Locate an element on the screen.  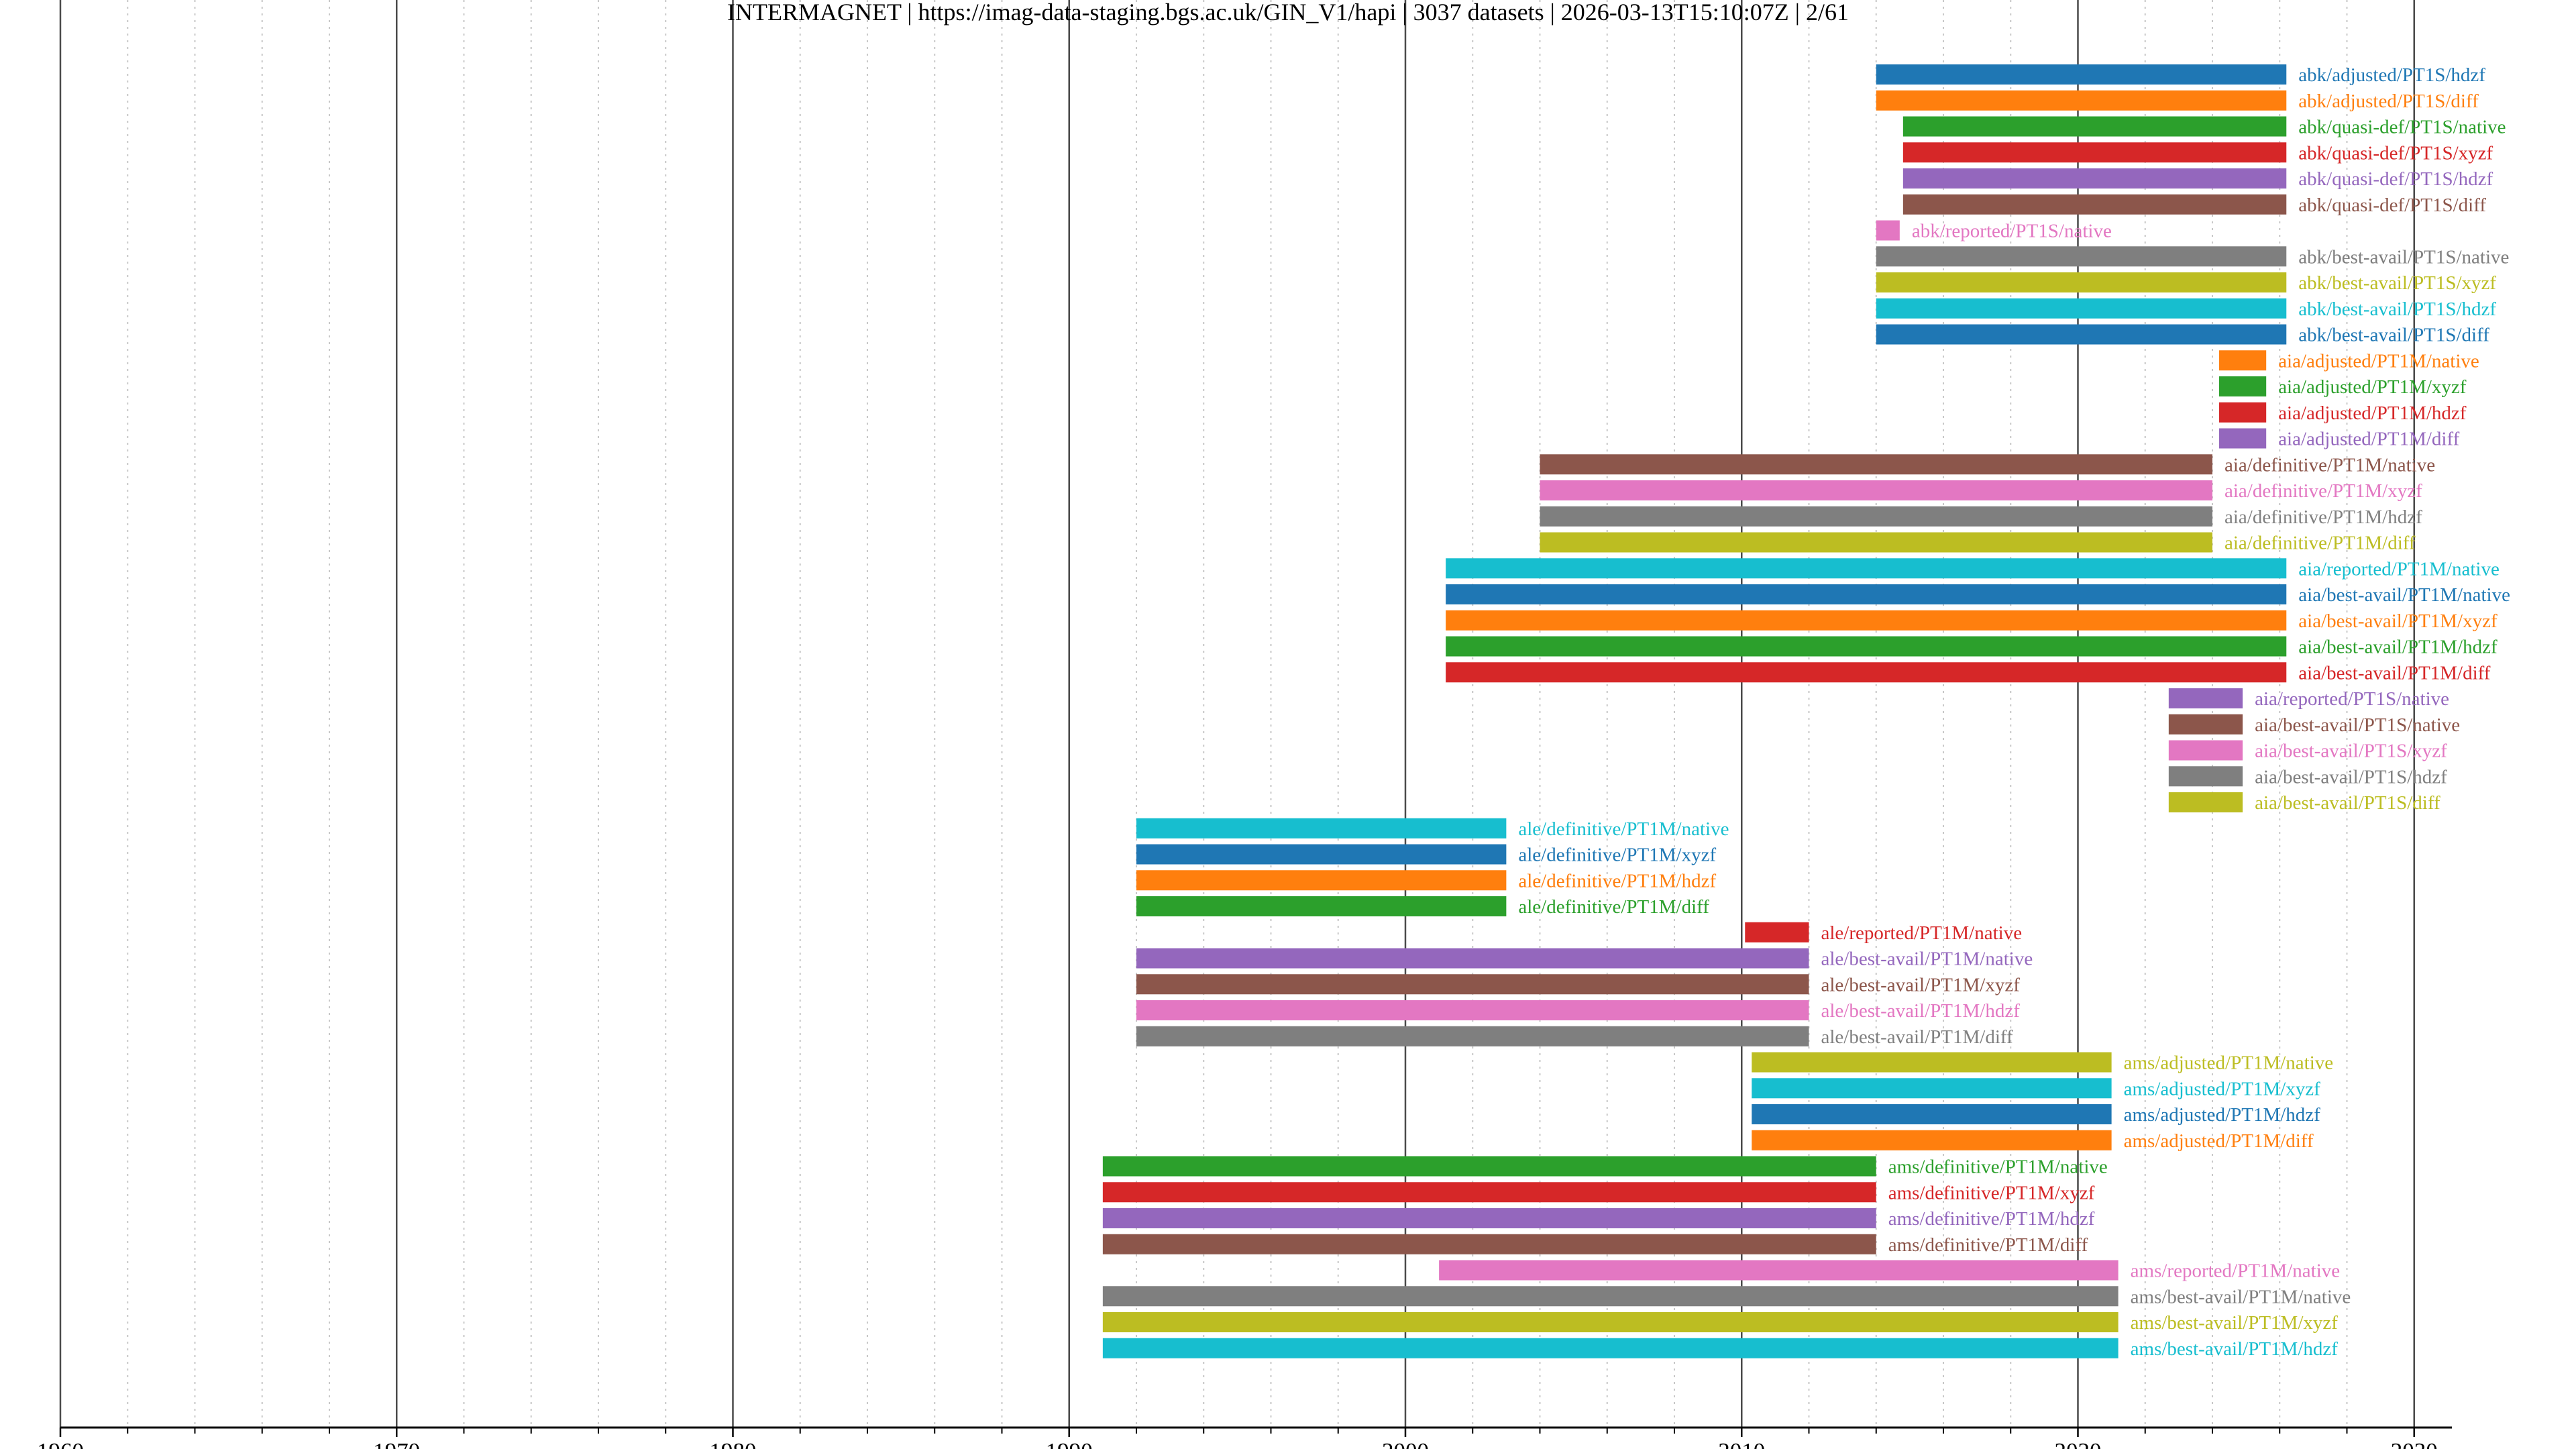
dataset-label: abk/adjusted/PT1S/hdzf is located at coordinates (2391, 75).